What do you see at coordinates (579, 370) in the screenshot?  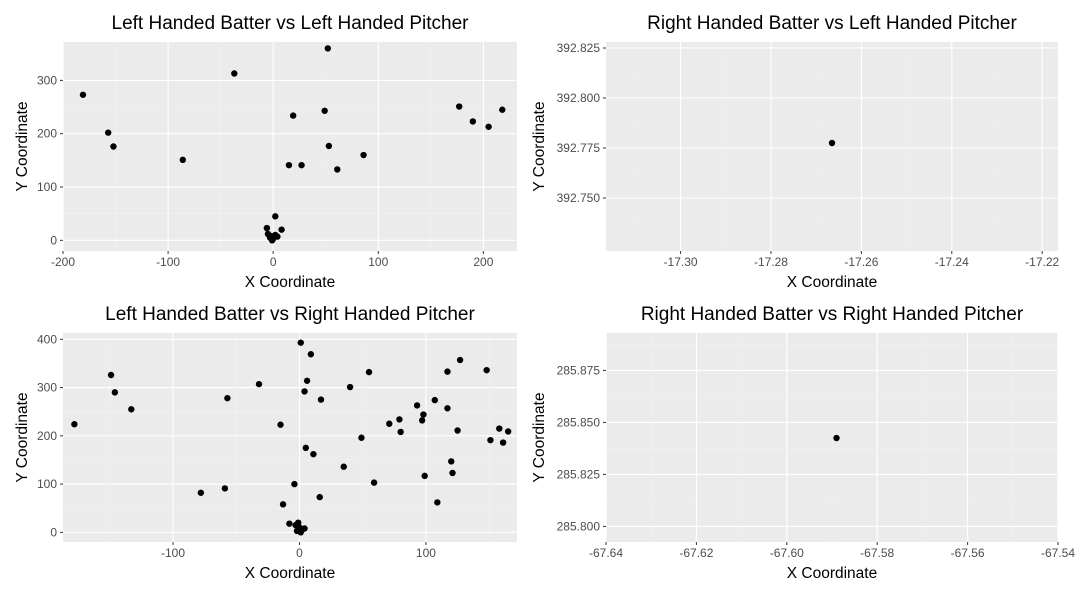 I see `y-tick-label: 285.875` at bounding box center [579, 370].